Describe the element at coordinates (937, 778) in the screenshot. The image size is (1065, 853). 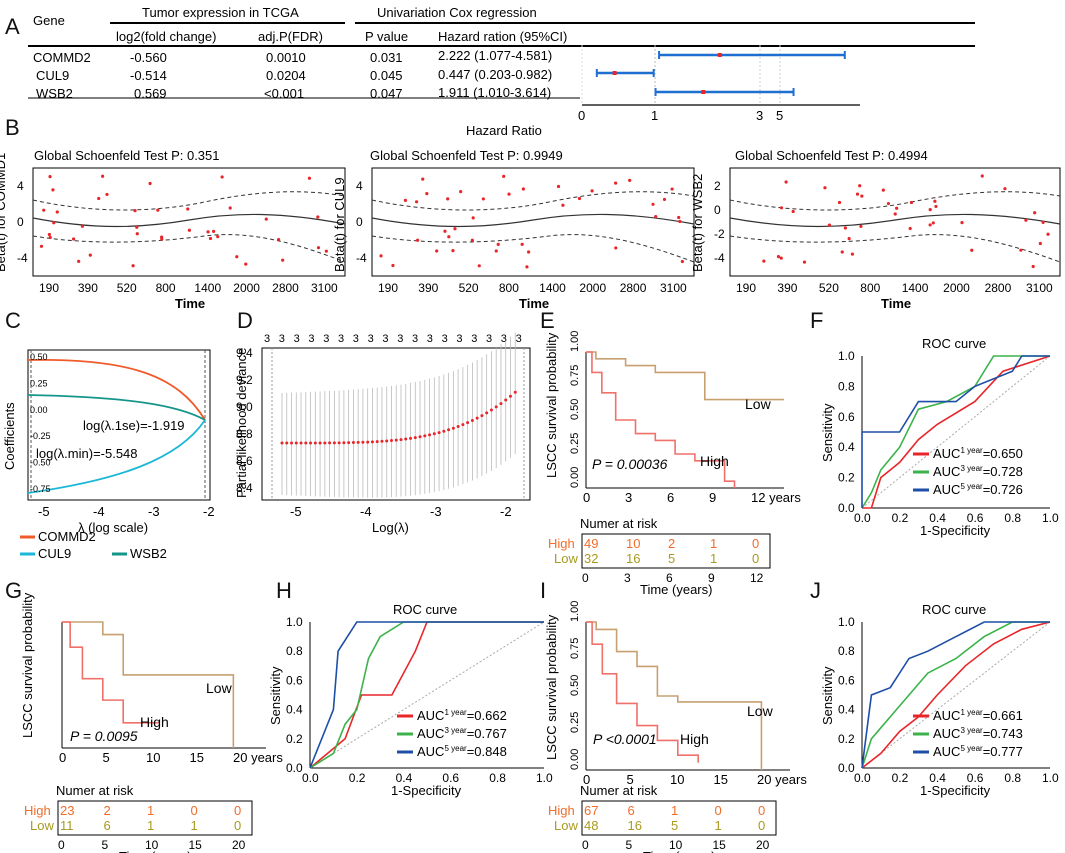
I see `x-tick-label: 0.4` at that location.